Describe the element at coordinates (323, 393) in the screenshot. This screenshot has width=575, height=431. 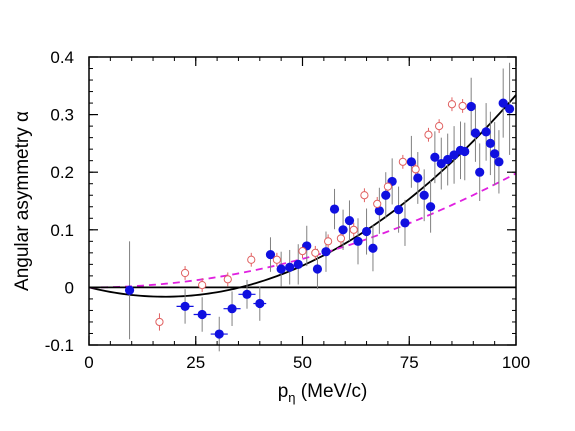
I see `x-axis-label: pη (MeV/c)` at that location.